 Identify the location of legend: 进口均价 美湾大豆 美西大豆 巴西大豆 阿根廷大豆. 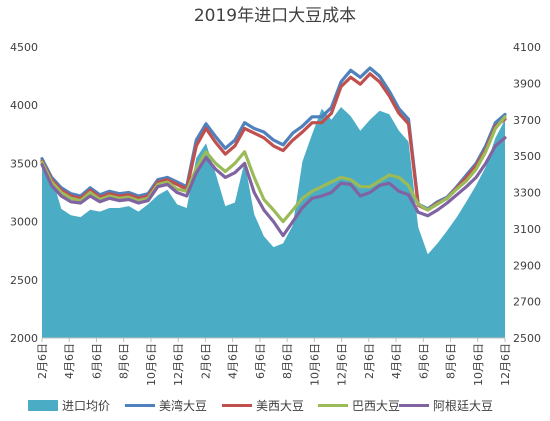
(260, 405).